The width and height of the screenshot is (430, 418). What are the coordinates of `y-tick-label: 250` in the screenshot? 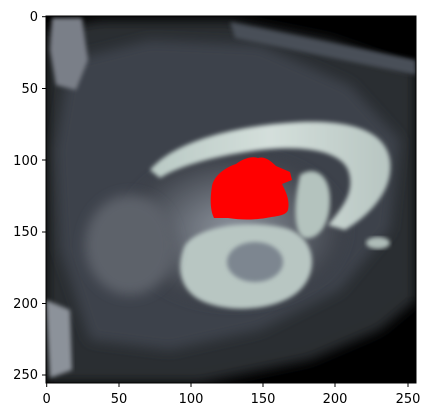 It's located at (25, 375).